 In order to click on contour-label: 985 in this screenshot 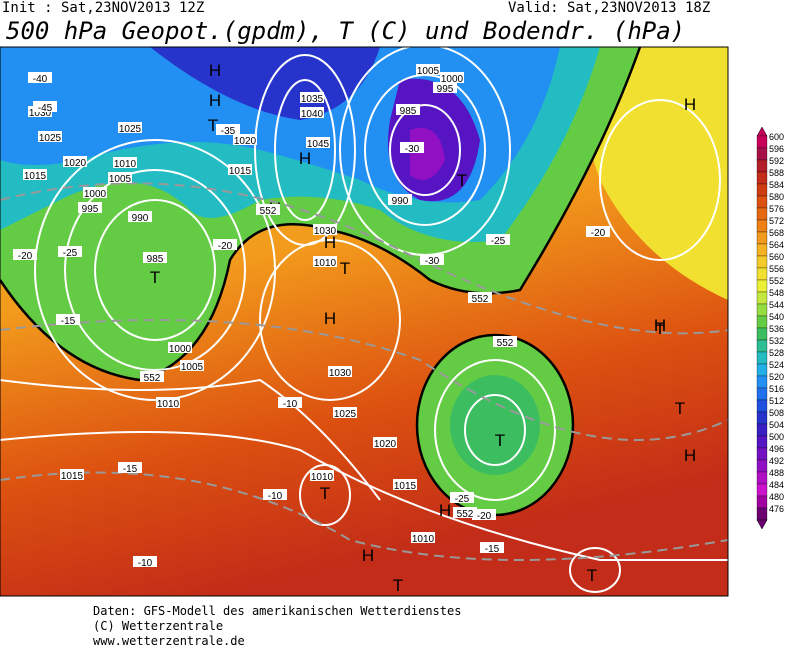, I will do `click(155, 259)`.